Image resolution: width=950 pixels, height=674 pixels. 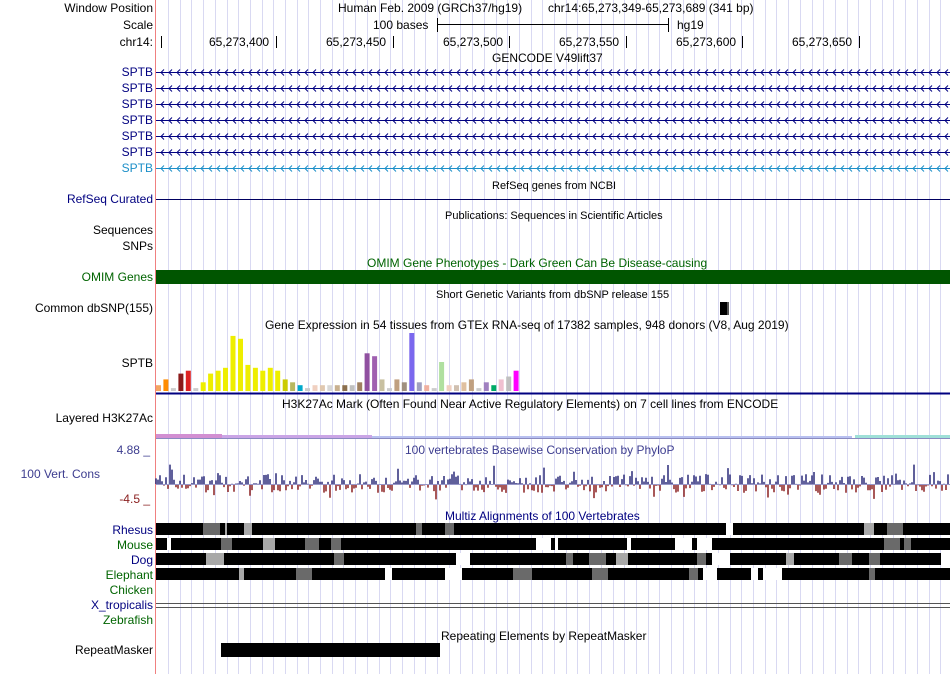 What do you see at coordinates (127, 620) in the screenshot?
I see `multiz-species-label: Zebrafish` at bounding box center [127, 620].